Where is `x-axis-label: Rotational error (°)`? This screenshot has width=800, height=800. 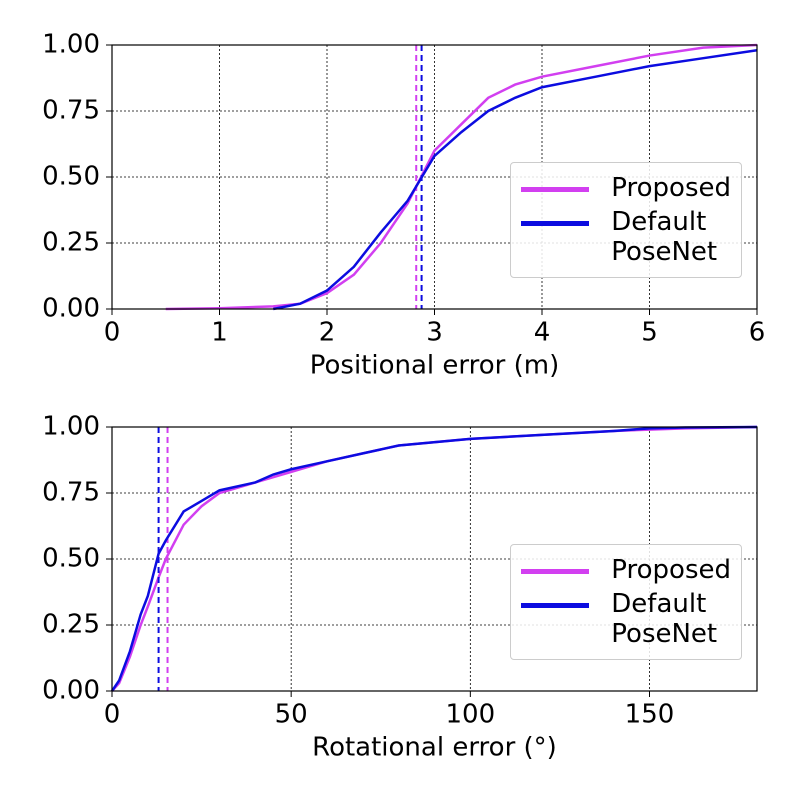 x-axis-label: Rotational error (°) is located at coordinates (434, 748).